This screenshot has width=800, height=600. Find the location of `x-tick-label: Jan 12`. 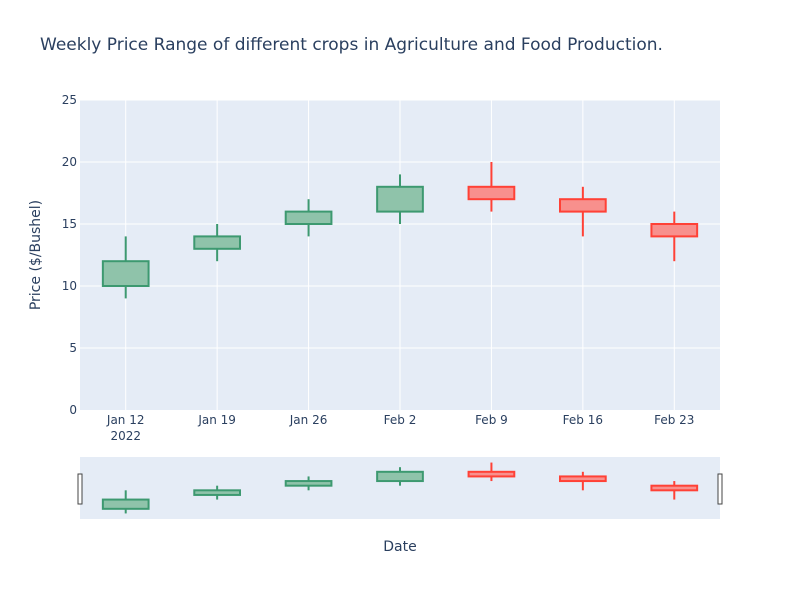

x-tick-label: Jan 12 is located at coordinates (125, 420).